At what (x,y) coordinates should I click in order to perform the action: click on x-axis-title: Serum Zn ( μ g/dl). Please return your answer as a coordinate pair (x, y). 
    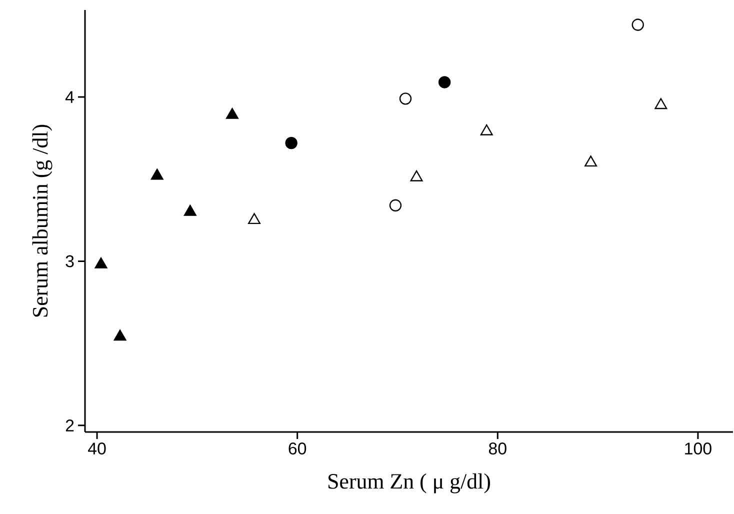
    Looking at the image, I should click on (409, 483).